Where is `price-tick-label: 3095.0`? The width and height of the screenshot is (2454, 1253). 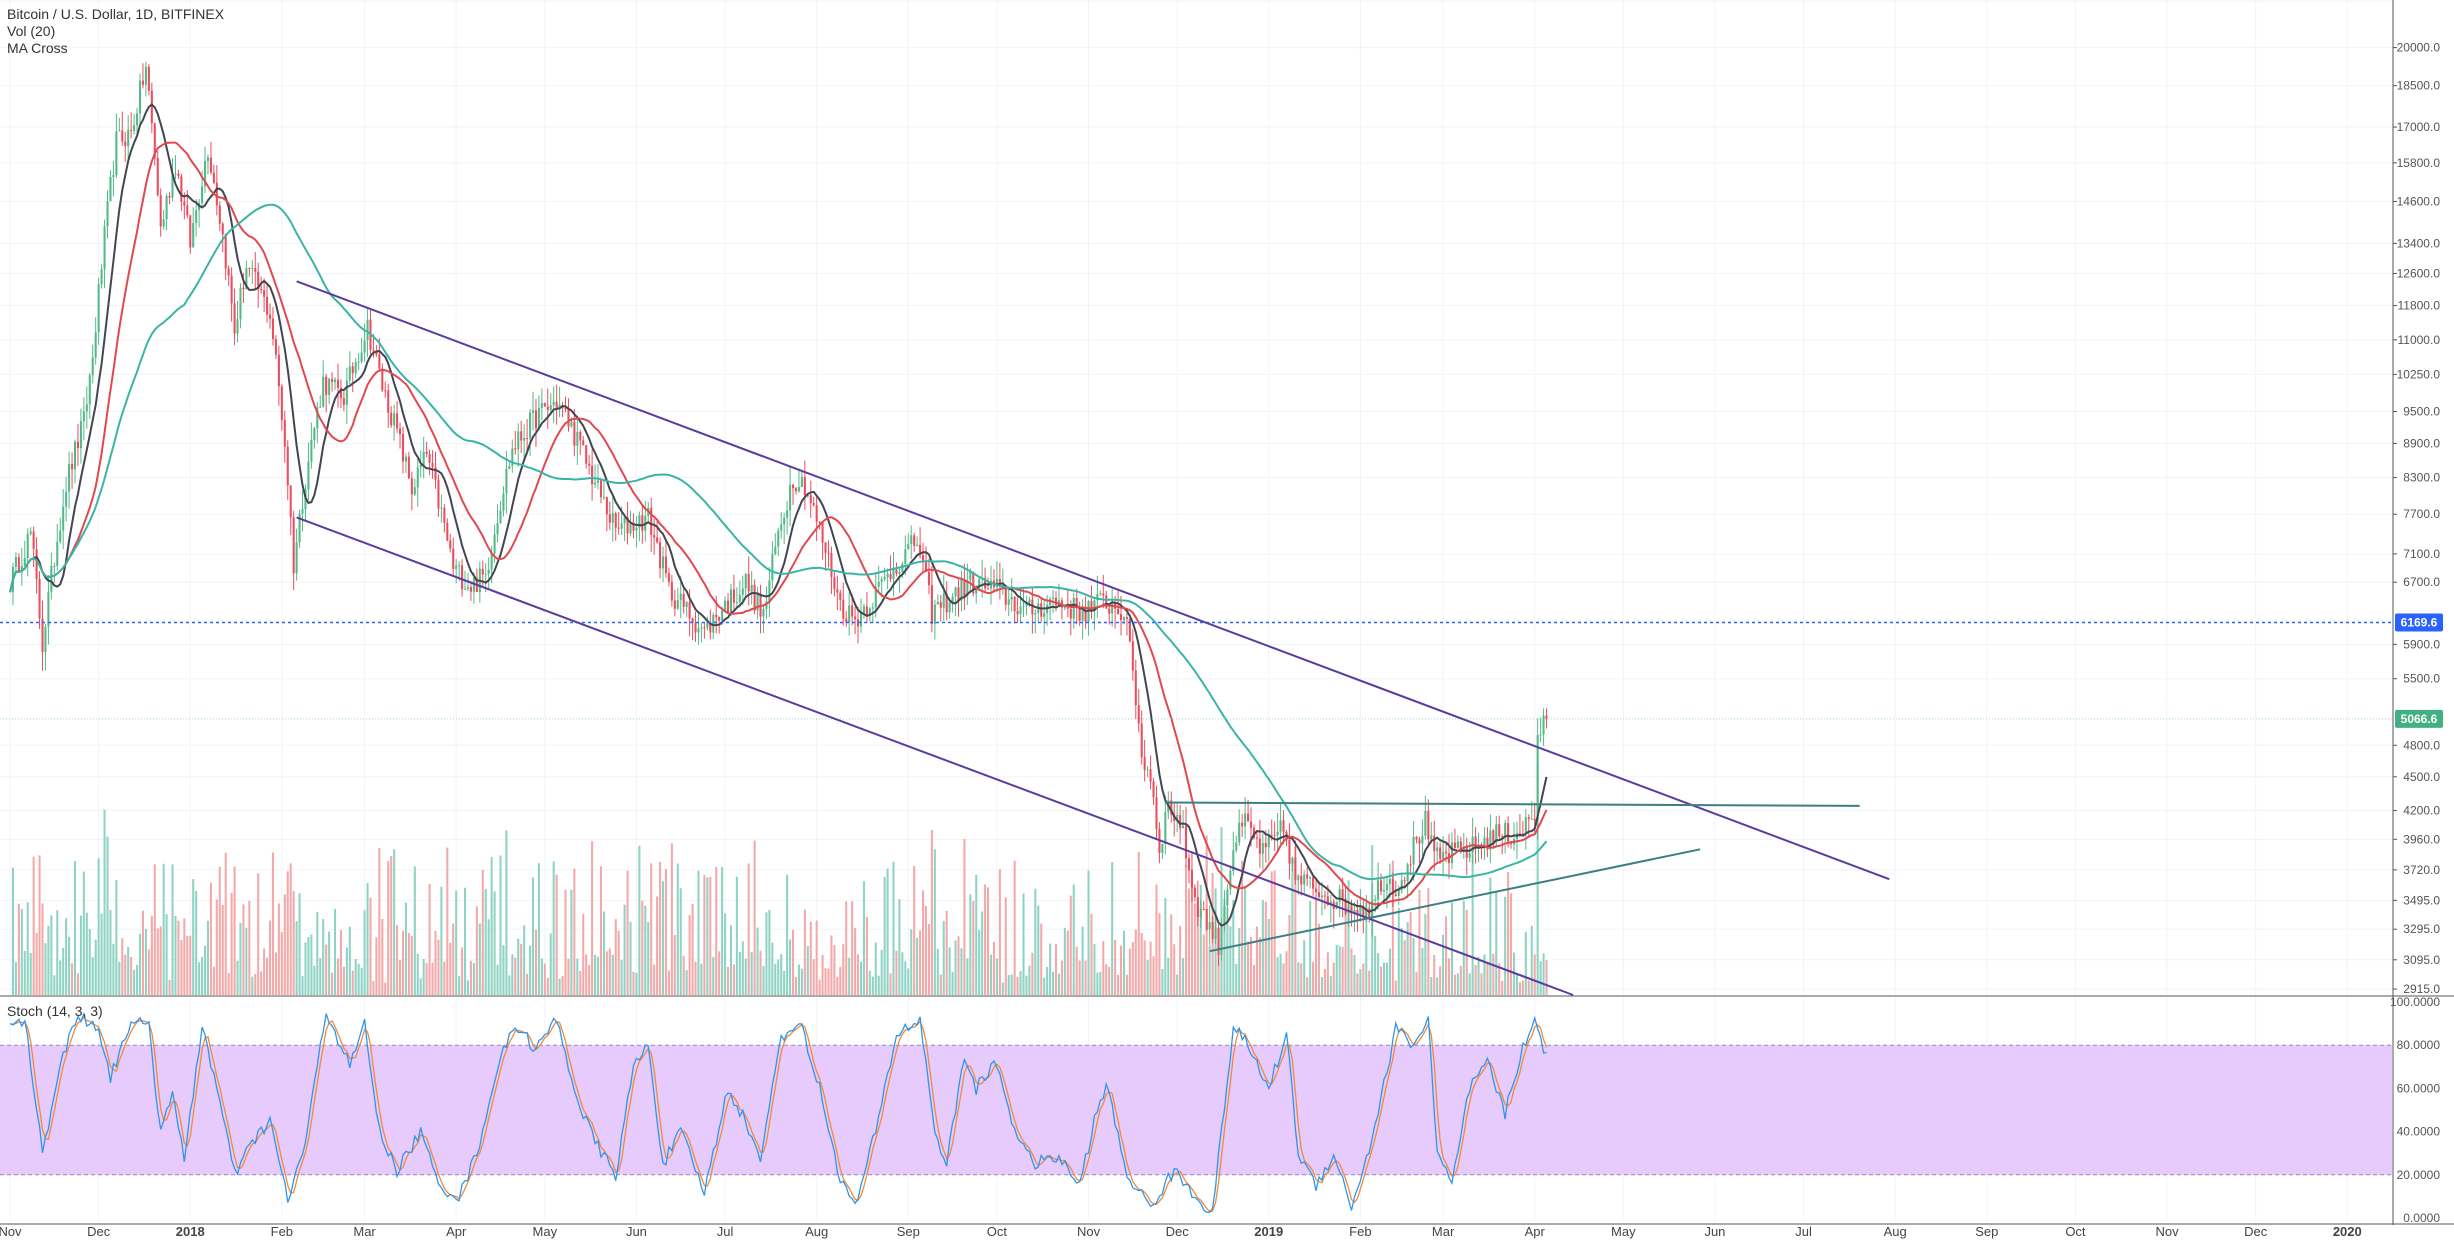 price-tick-label: 3095.0 is located at coordinates (2421, 960).